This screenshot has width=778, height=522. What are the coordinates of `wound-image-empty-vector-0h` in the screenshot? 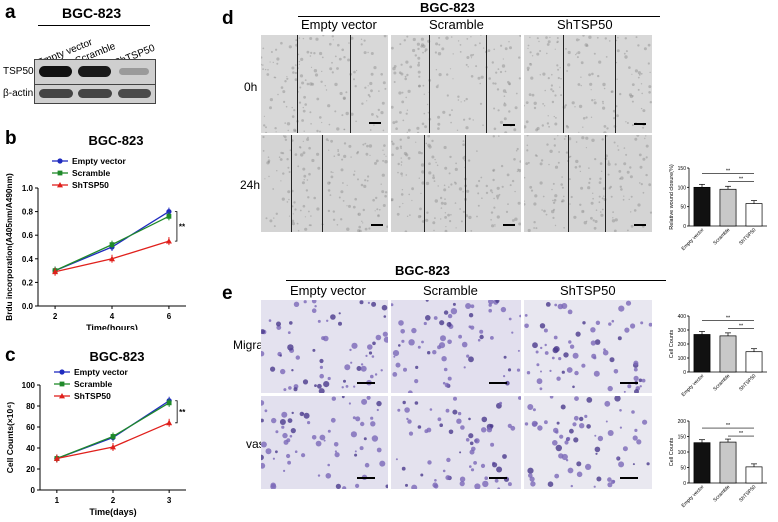 It's located at (324, 84).